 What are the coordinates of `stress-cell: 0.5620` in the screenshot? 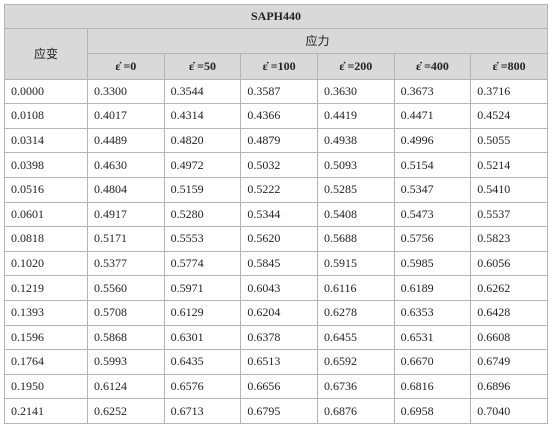 It's located at (279, 239).